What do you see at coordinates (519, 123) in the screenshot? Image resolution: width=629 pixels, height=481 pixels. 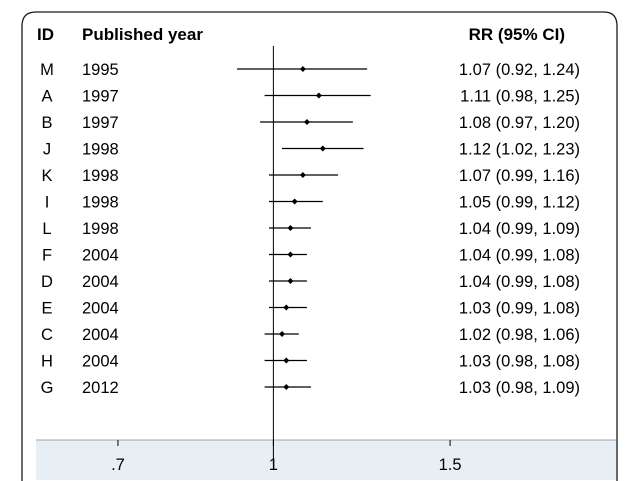 I see `rr-ci-label: 1.08 (0.97, 1.20)` at bounding box center [519, 123].